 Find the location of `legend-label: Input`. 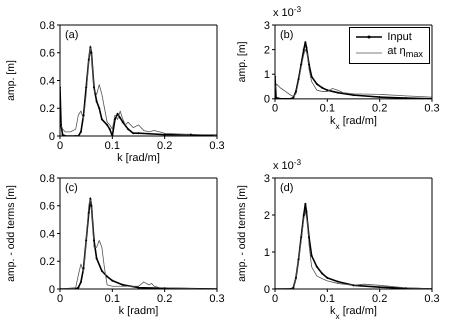

legend-label: Input is located at coordinates (399, 37).